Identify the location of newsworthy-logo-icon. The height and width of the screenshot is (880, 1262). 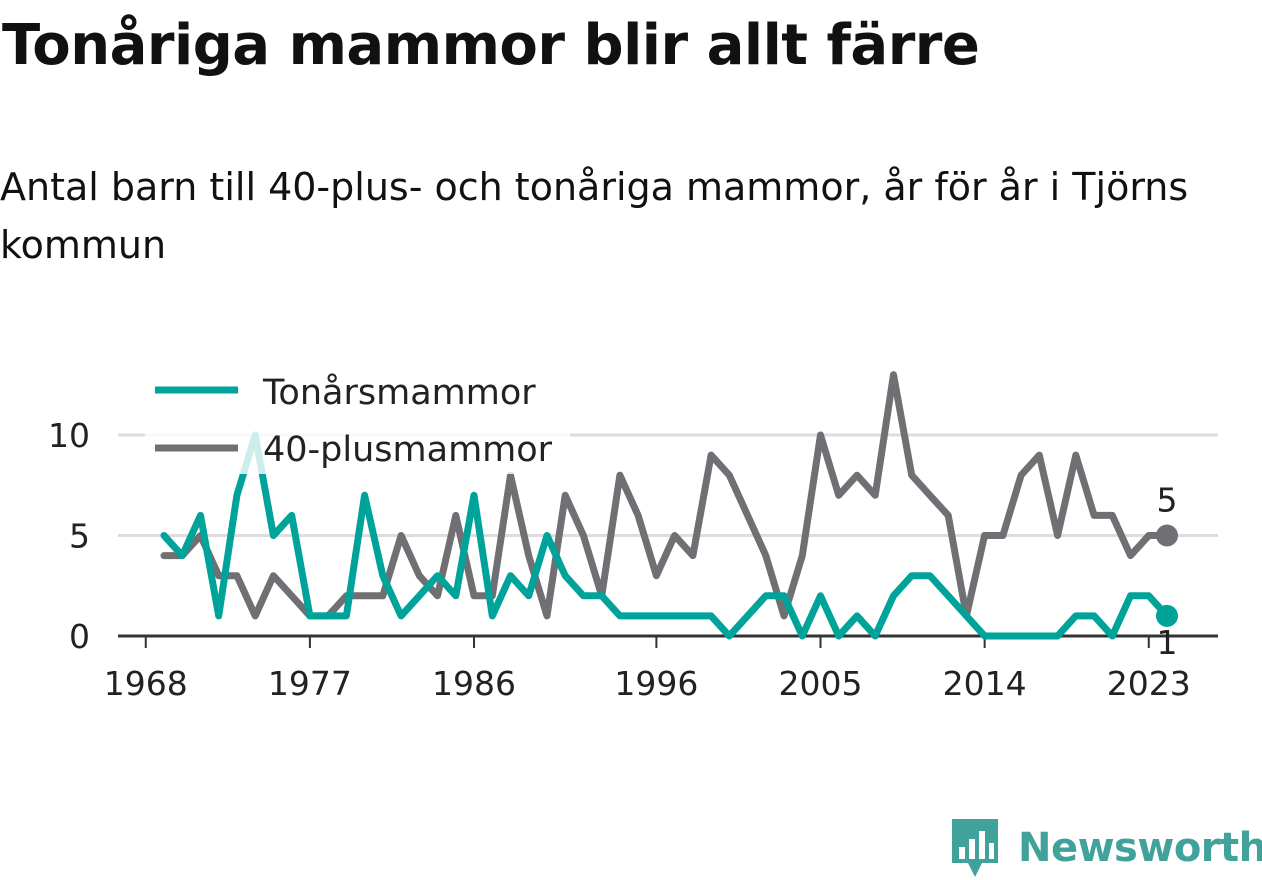
(975, 848).